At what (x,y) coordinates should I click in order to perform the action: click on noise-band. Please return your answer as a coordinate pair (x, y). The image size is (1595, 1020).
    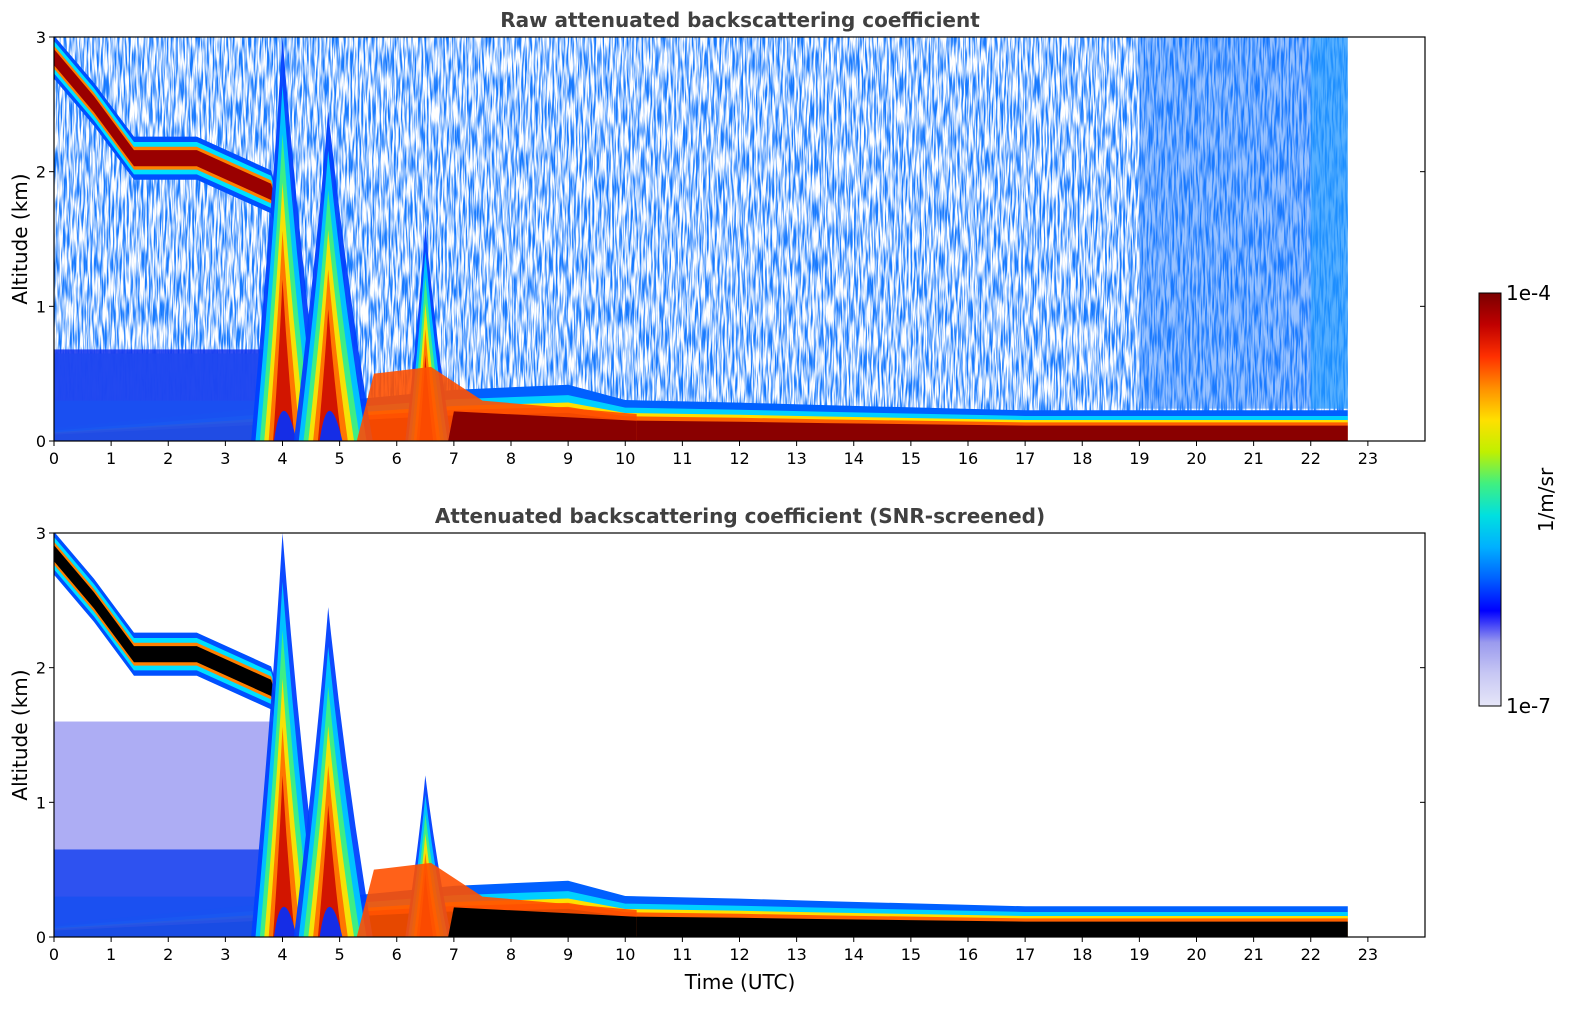
    Looking at the image, I should click on (1329, 223).